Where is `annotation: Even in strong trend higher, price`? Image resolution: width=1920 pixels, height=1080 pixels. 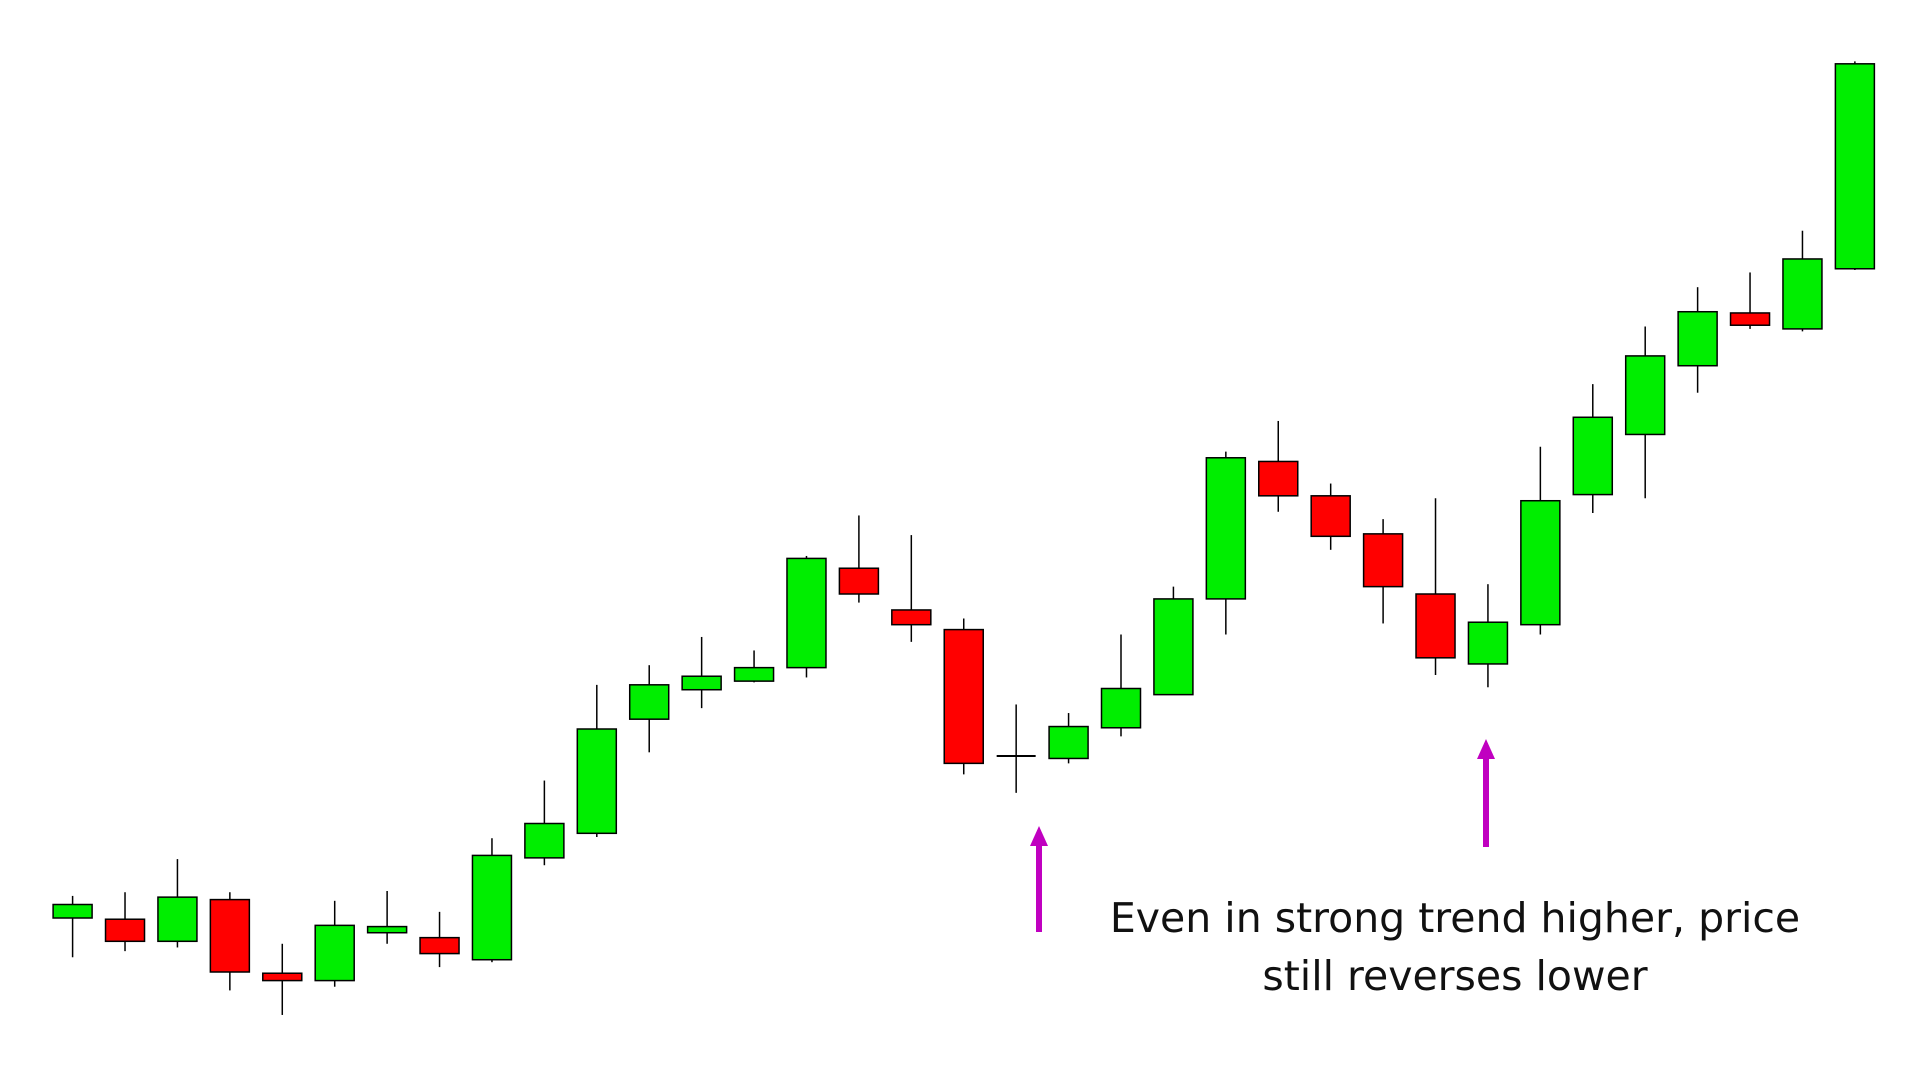
annotation: Even in strong trend higher, price is located at coordinates (1455, 918).